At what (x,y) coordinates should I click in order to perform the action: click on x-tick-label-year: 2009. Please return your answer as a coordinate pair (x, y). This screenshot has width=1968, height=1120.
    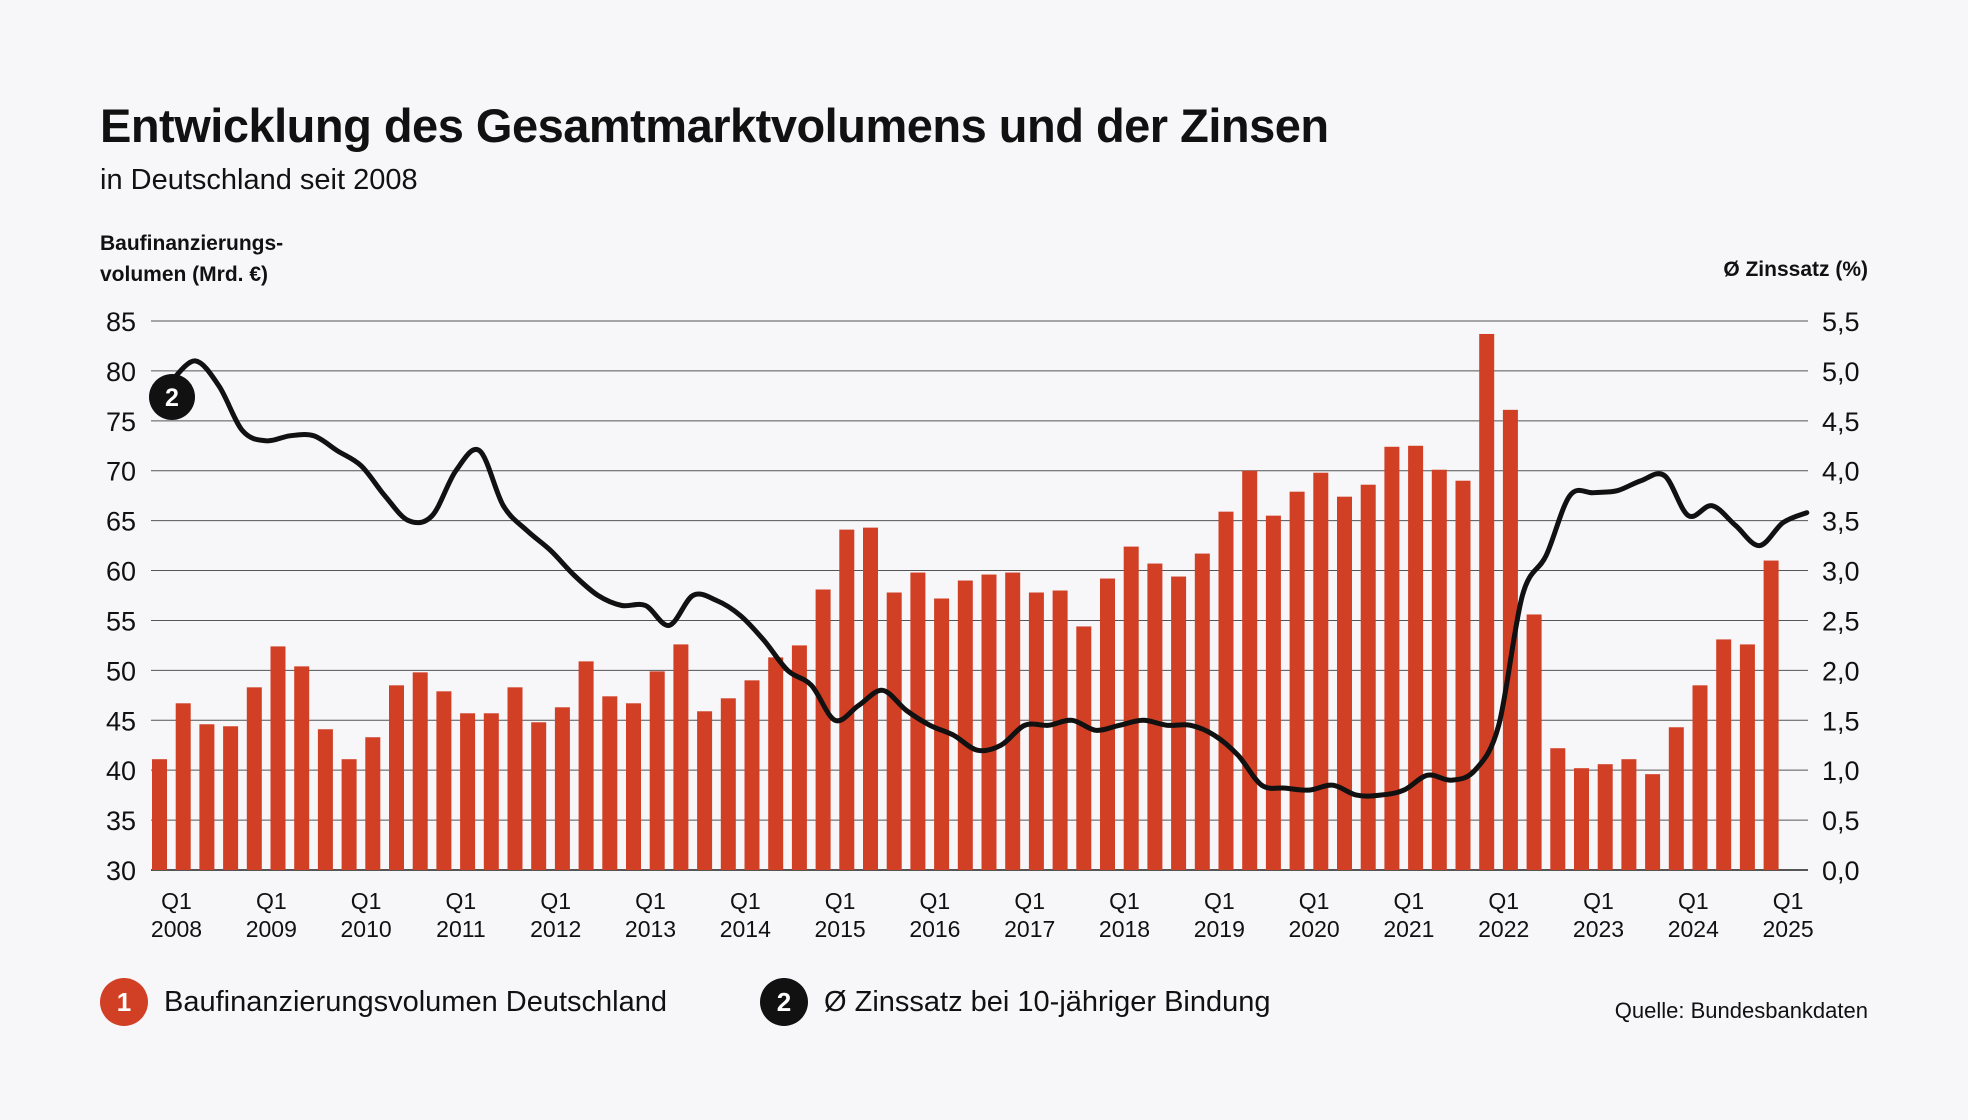
    Looking at the image, I should click on (271, 929).